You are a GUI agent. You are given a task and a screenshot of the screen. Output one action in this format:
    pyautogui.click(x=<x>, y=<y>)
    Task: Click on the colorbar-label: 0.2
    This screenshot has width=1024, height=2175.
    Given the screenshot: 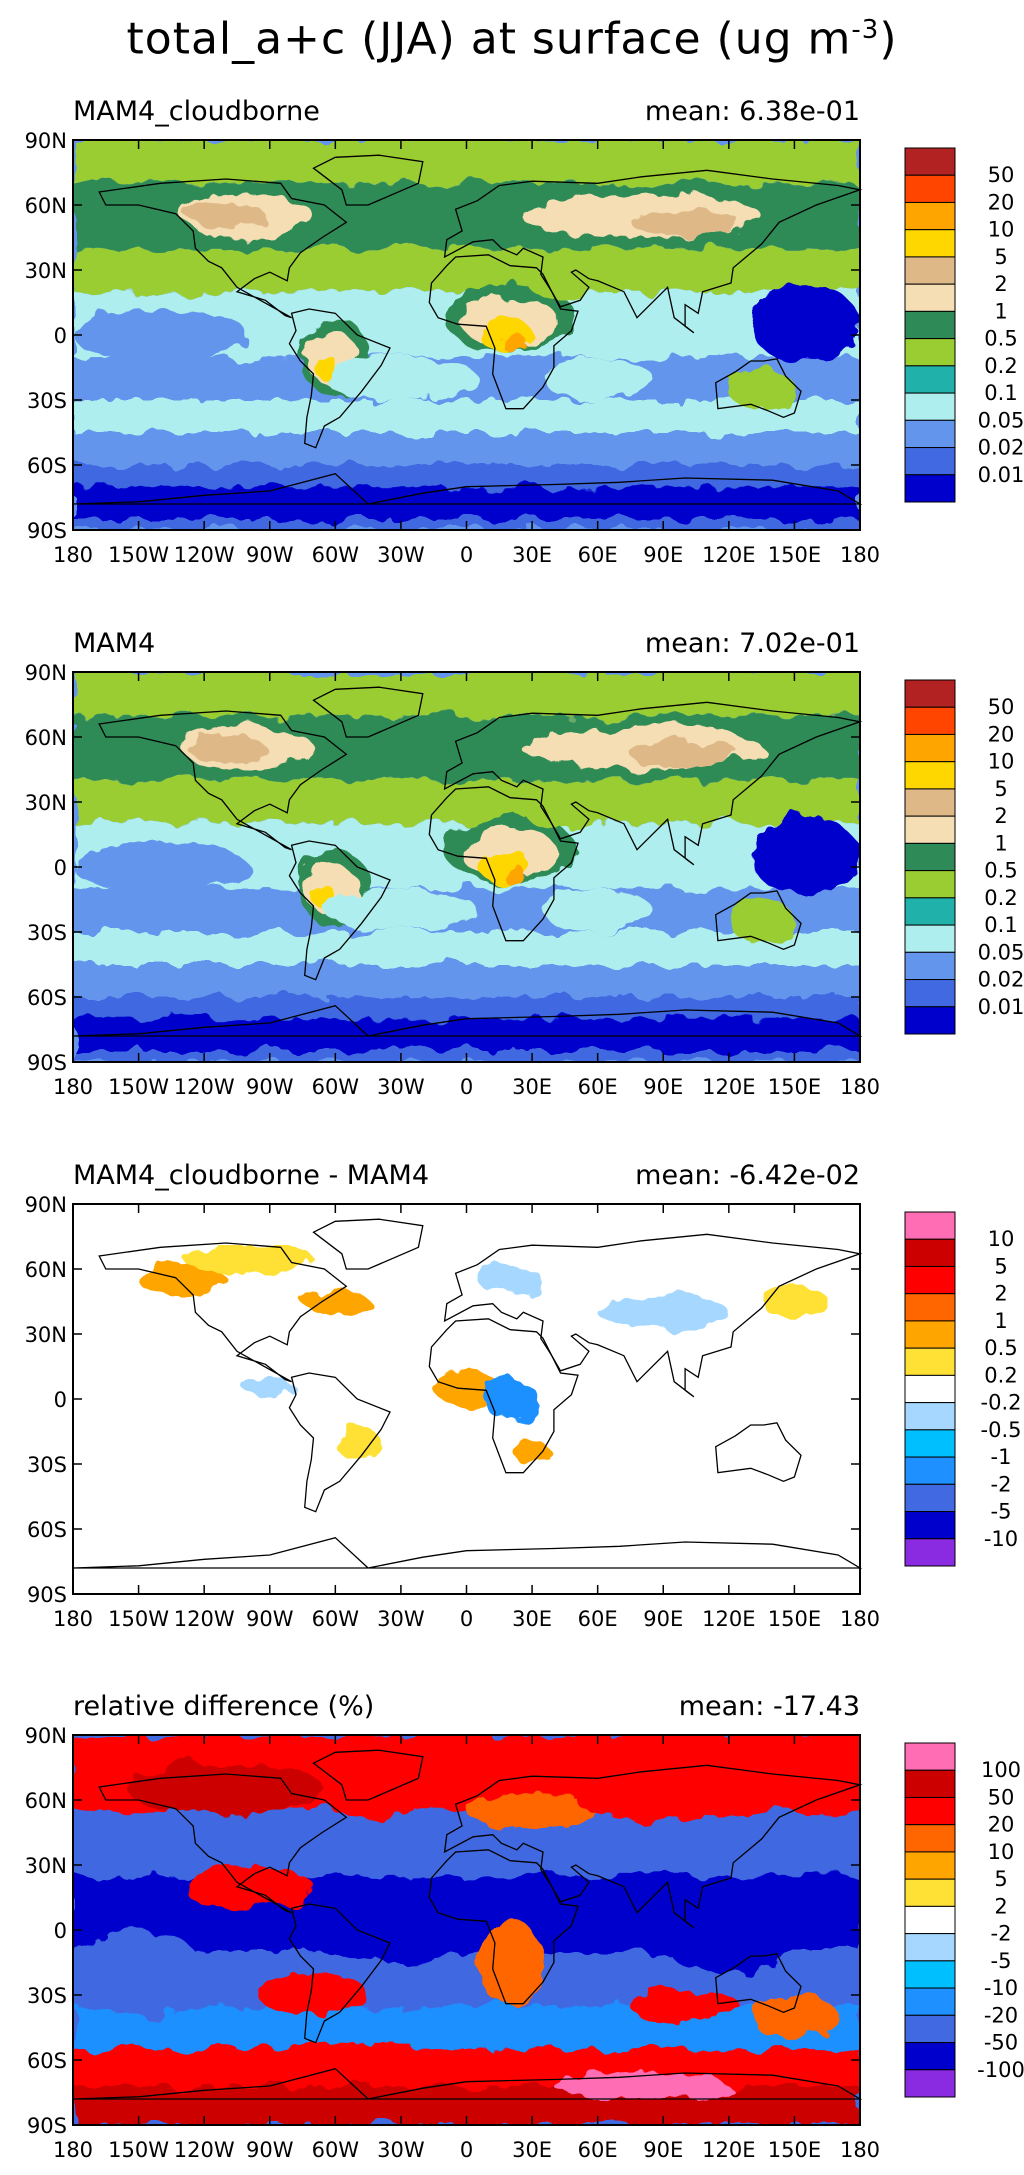 What is the action you would take?
    pyautogui.click(x=1000, y=366)
    